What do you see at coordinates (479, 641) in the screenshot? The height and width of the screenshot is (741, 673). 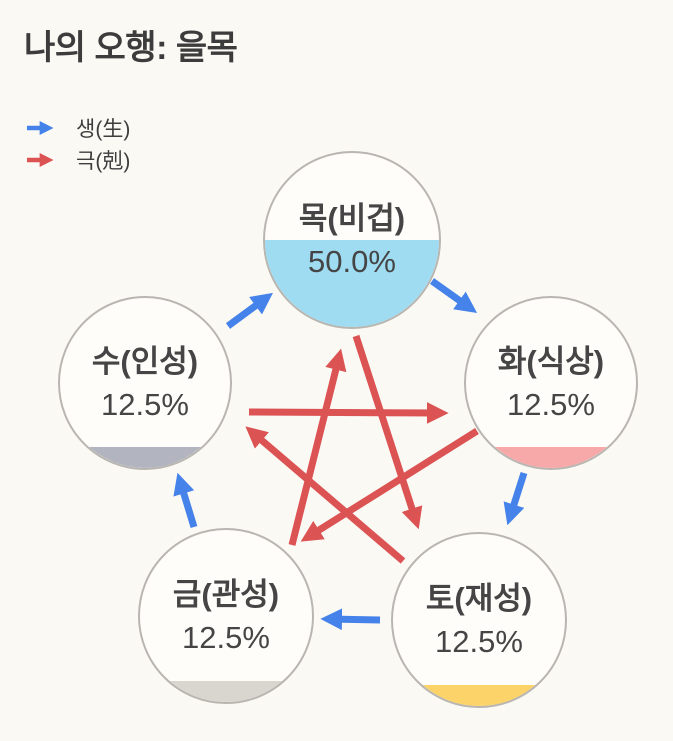 I see `element-percent-to: 12.5%` at bounding box center [479, 641].